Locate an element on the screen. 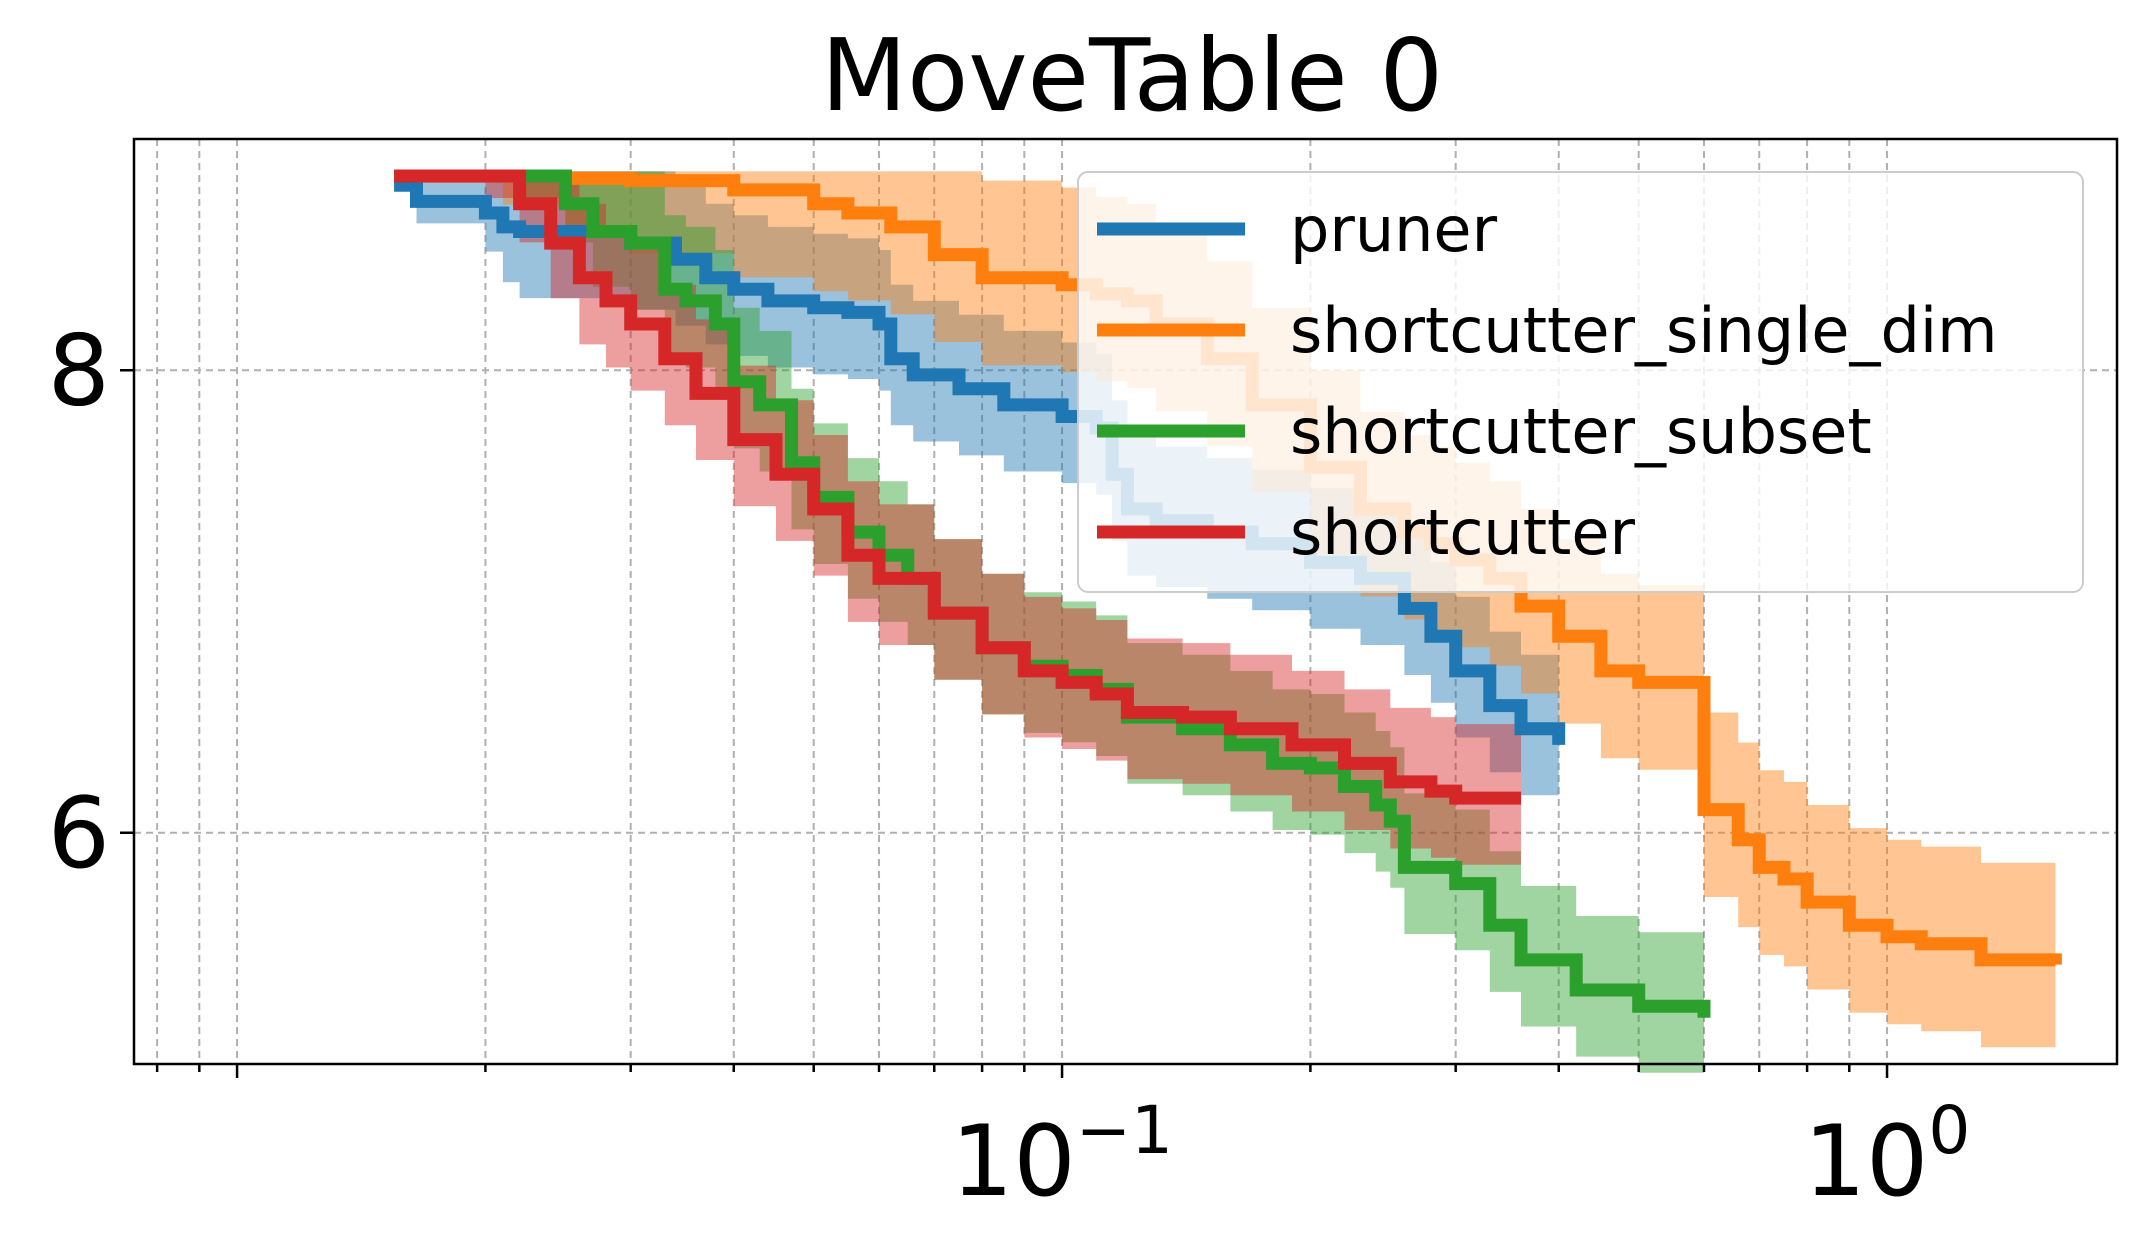 The height and width of the screenshot is (1235, 2136). legend-label-pruner: pruner is located at coordinates (1394, 229).